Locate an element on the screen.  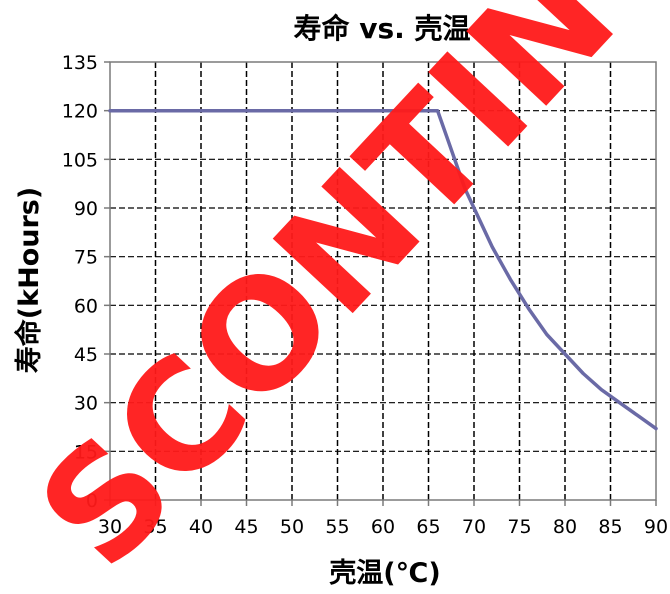
y-tick-label-135: 135 is located at coordinates (80, 63).